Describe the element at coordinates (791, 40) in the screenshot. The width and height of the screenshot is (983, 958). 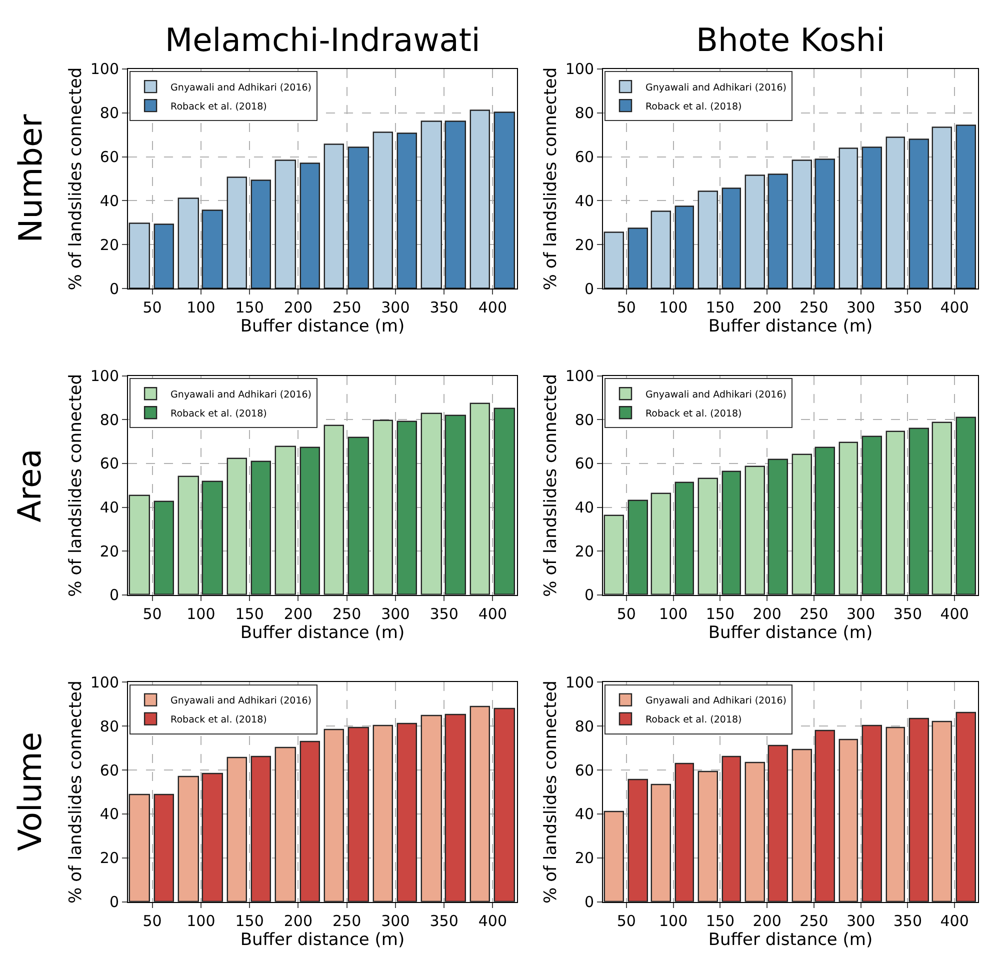
I see `chart-title: Bhote Koshi` at that location.